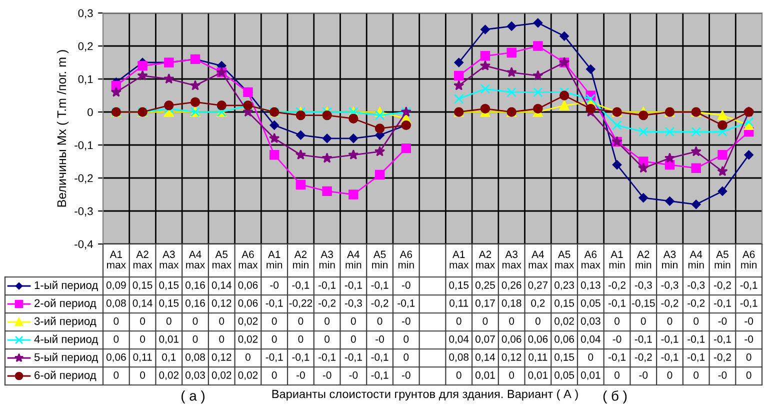 The height and width of the screenshot is (406, 769). Describe the element at coordinates (195, 303) in the screenshot. I see `data-label: 0,16` at that location.